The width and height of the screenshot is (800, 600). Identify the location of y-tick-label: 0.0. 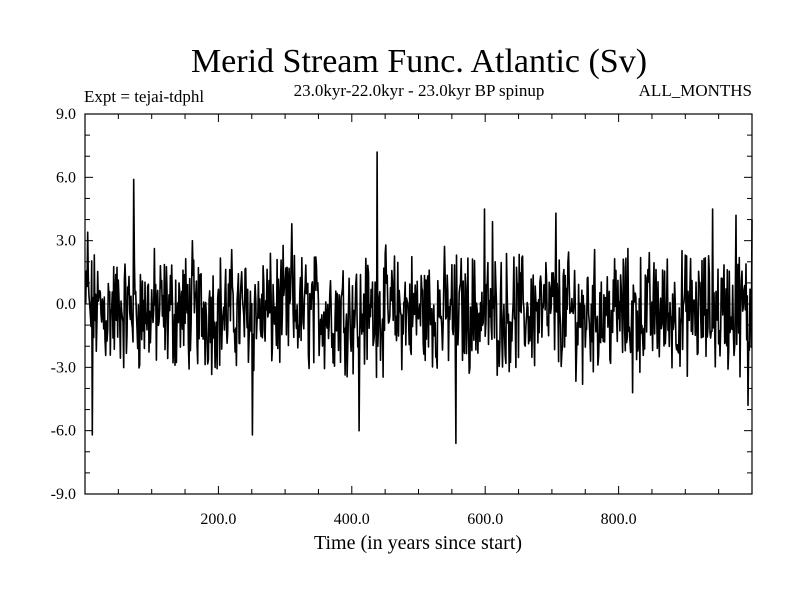
(66, 304).